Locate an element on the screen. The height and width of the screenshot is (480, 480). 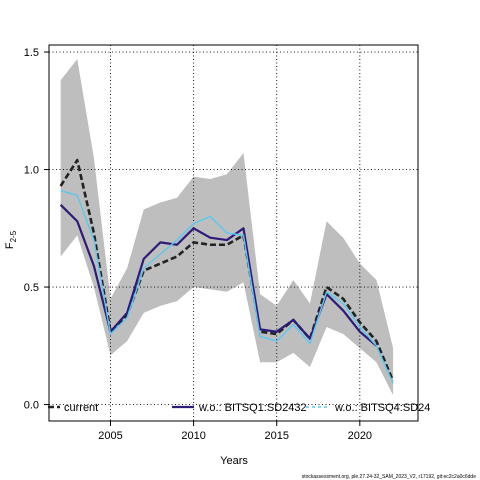
legend-label-bitsq1: w.o.: BITSQ1:SD2432 is located at coordinates (252, 408).